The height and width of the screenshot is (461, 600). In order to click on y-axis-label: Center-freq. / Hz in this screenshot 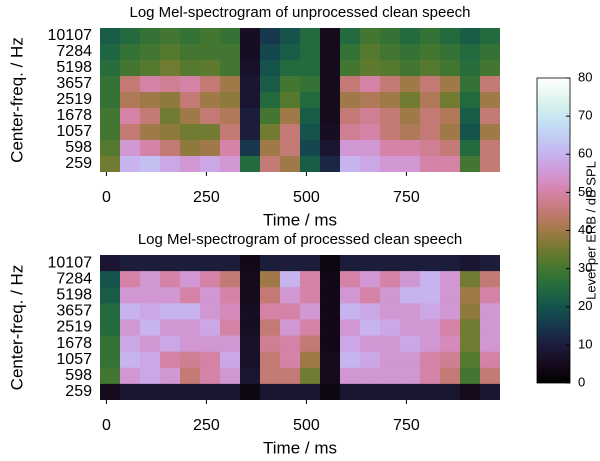, I will do `click(16, 328)`.